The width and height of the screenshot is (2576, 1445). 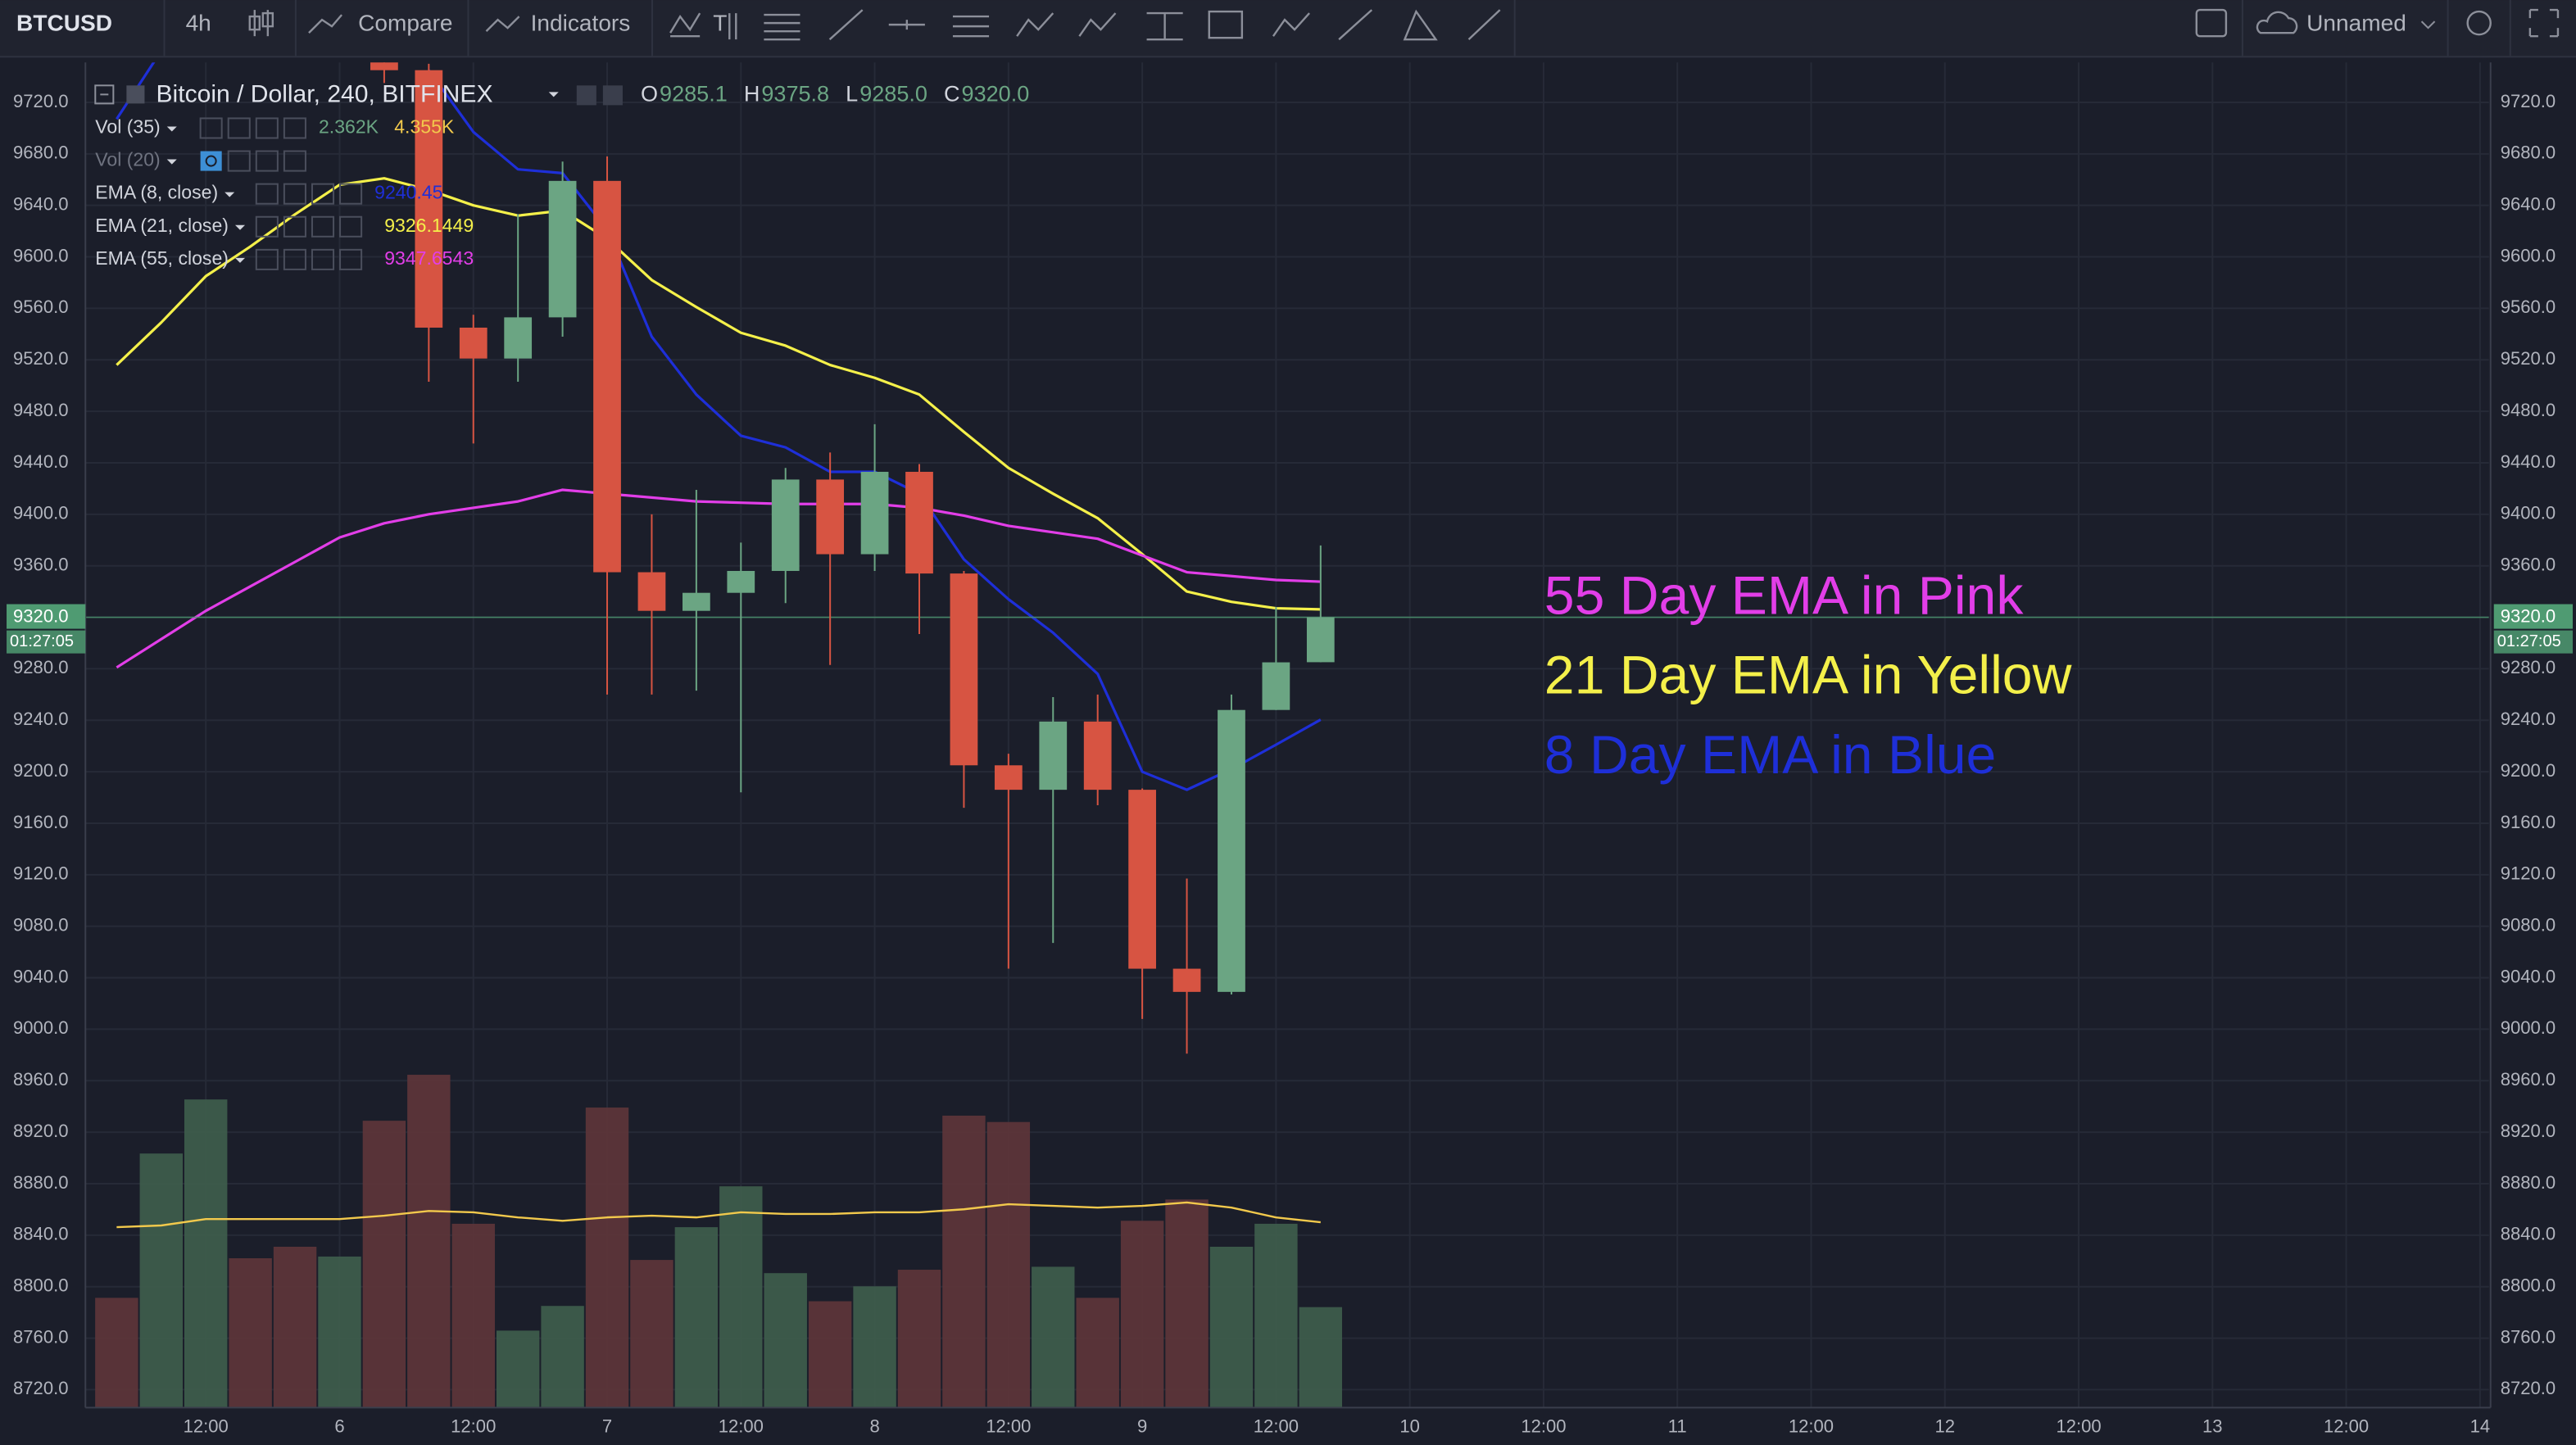 What do you see at coordinates (2277, 22) in the screenshot?
I see `cloud-icon` at bounding box center [2277, 22].